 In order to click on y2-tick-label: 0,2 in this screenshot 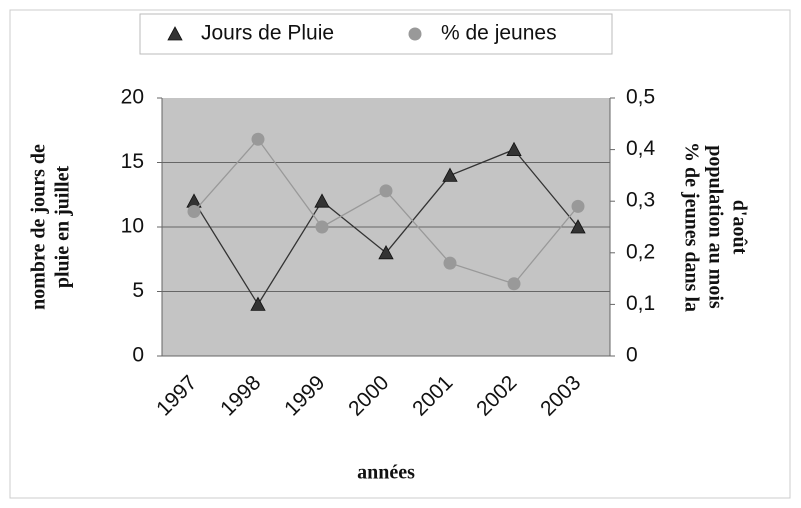, I will do `click(640, 251)`.